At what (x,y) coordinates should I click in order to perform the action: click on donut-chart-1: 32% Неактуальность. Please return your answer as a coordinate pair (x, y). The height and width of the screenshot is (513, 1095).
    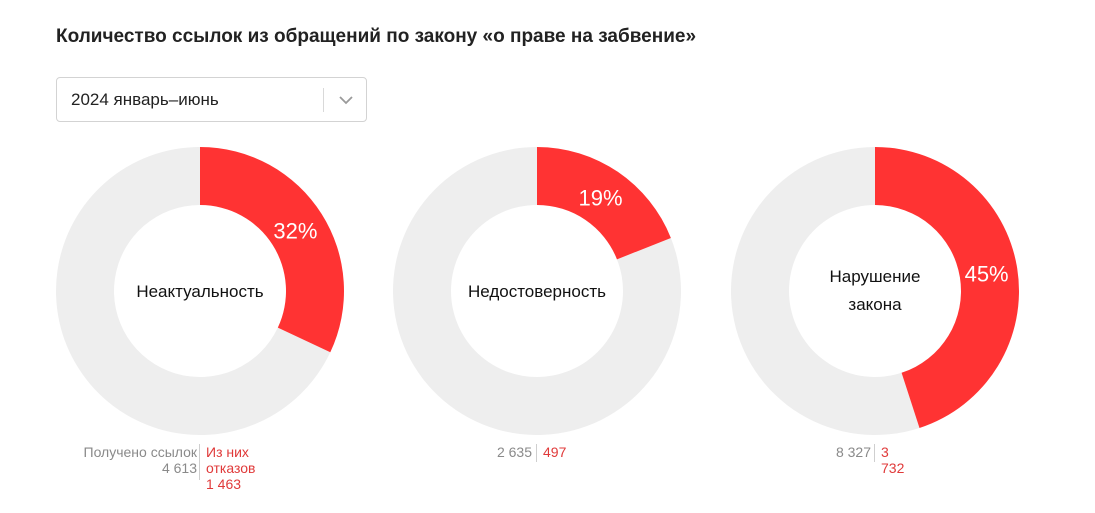
    Looking at the image, I should click on (200, 291).